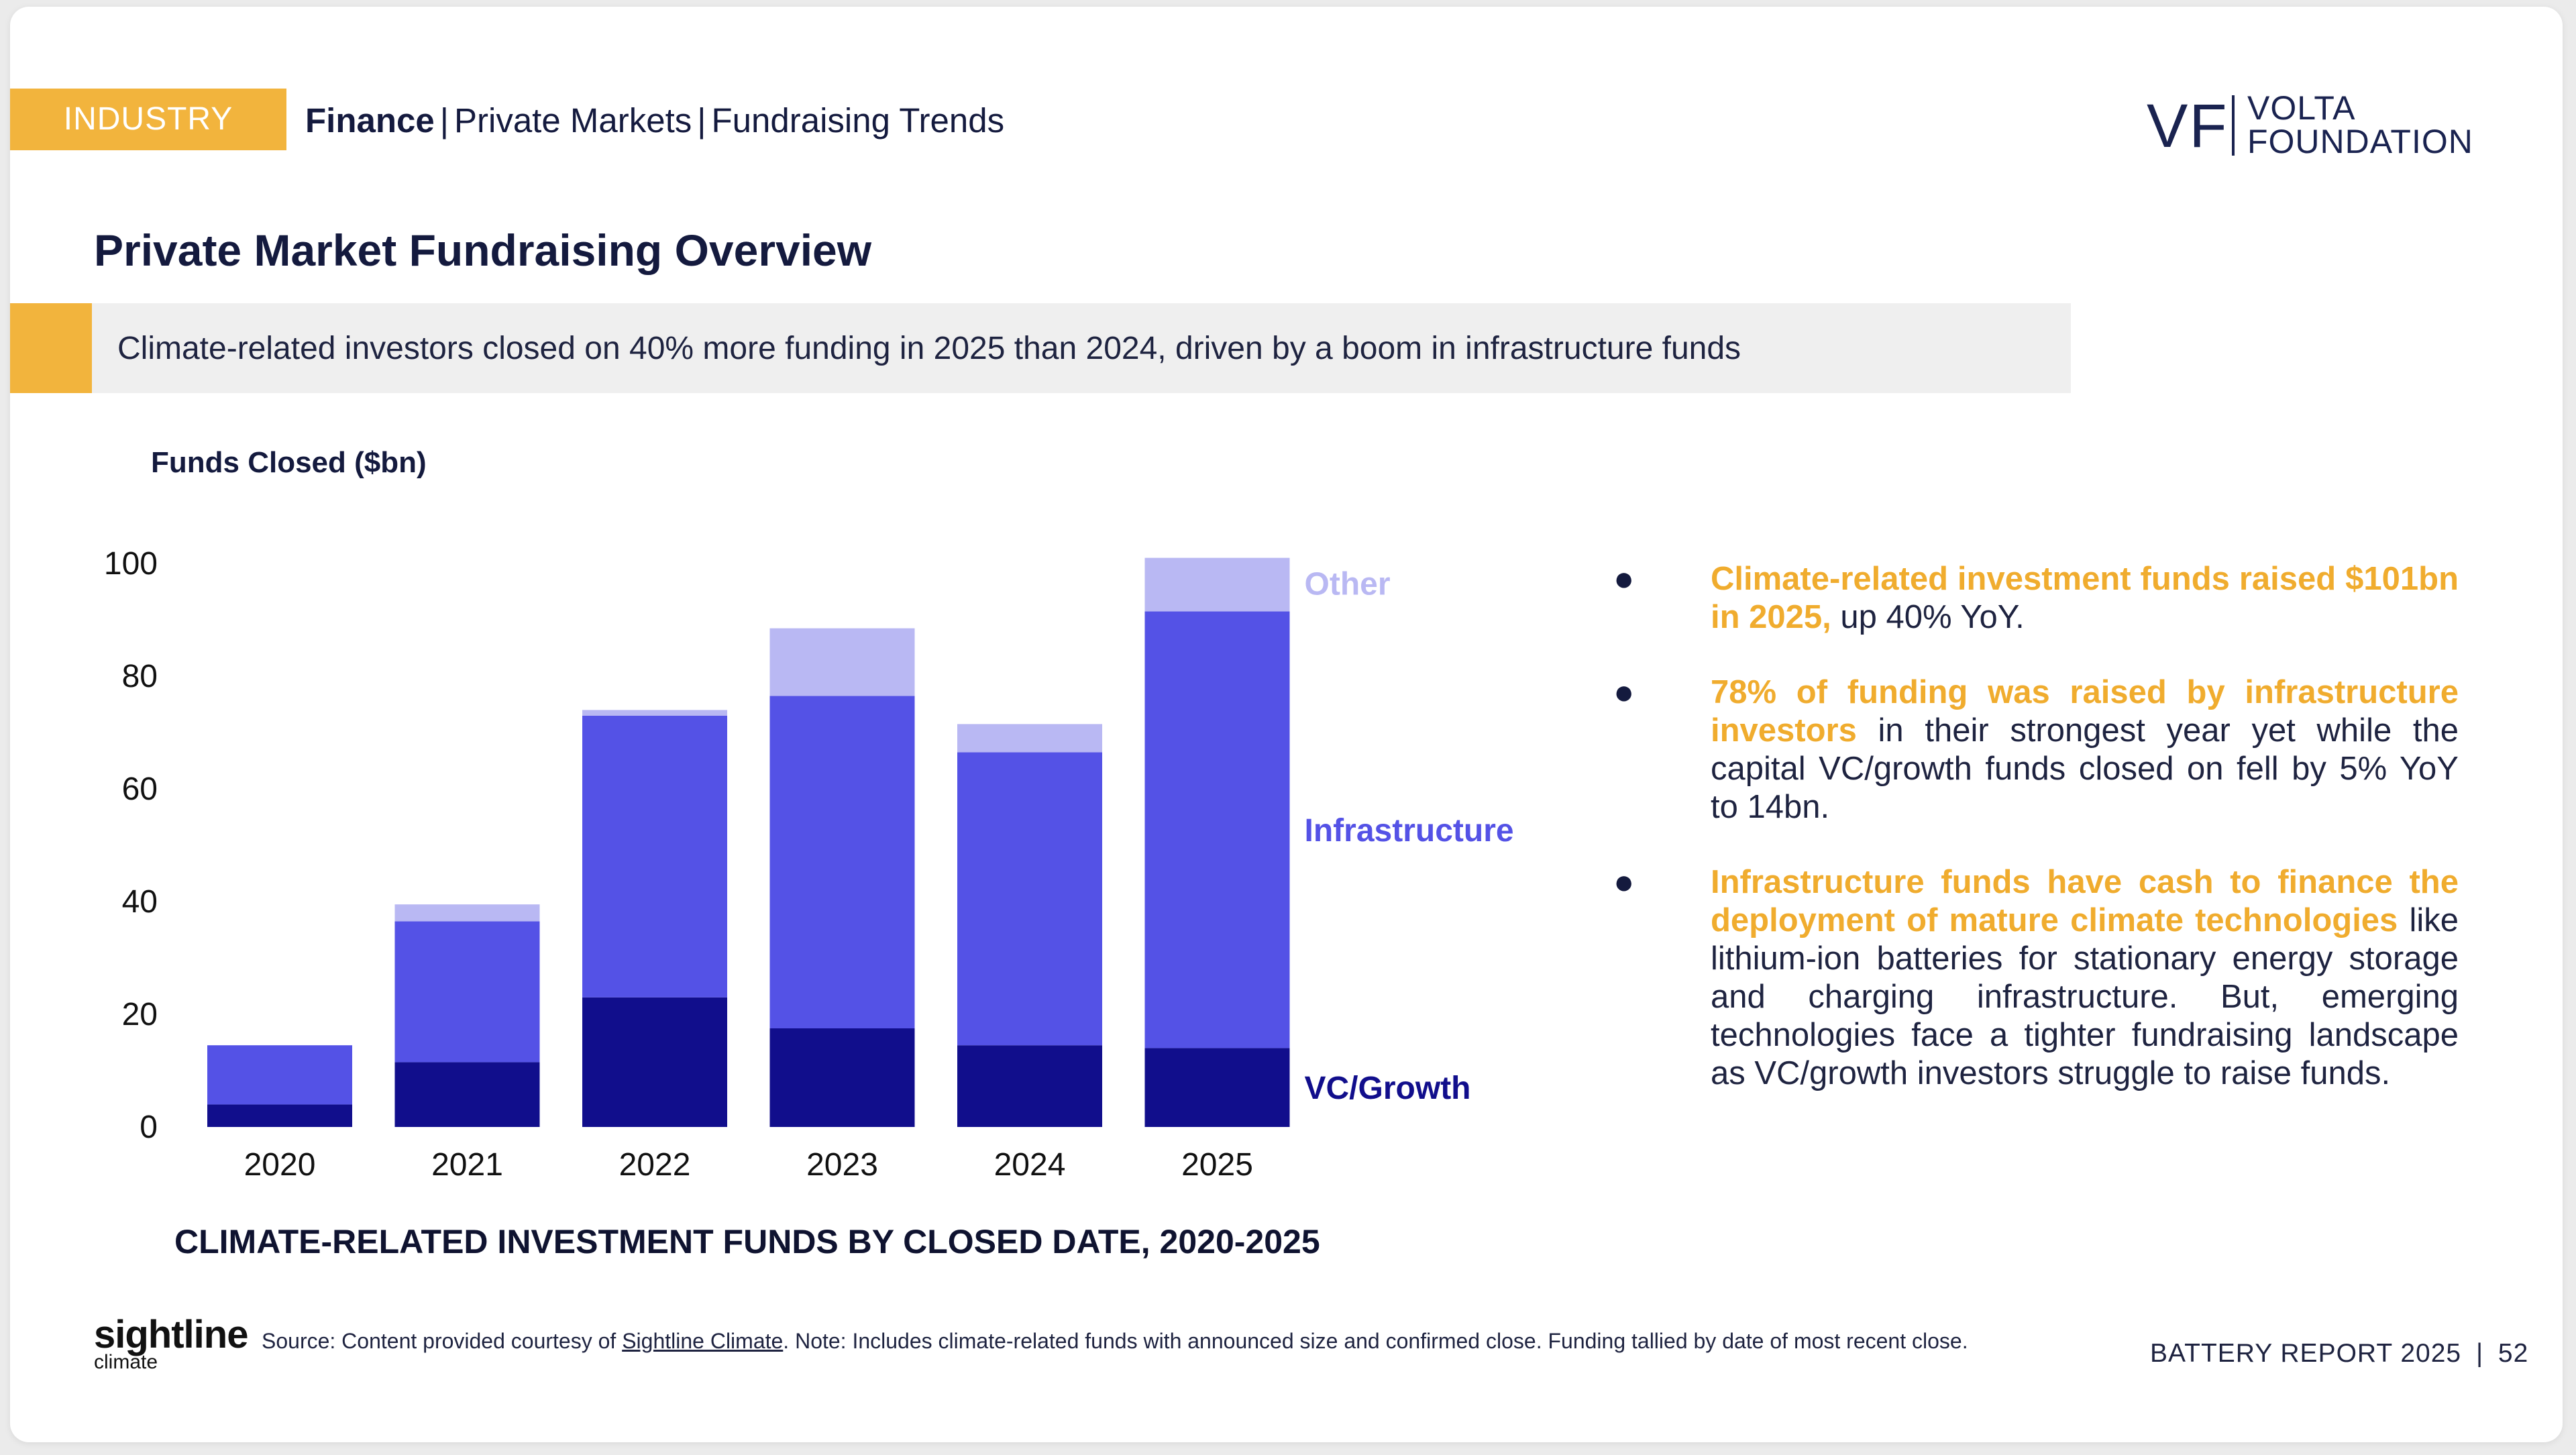 Image resolution: width=2576 pixels, height=1455 pixels. What do you see at coordinates (858, 120) in the screenshot?
I see `breadcrumb-fundraising-trends: Fundraising Trends` at bounding box center [858, 120].